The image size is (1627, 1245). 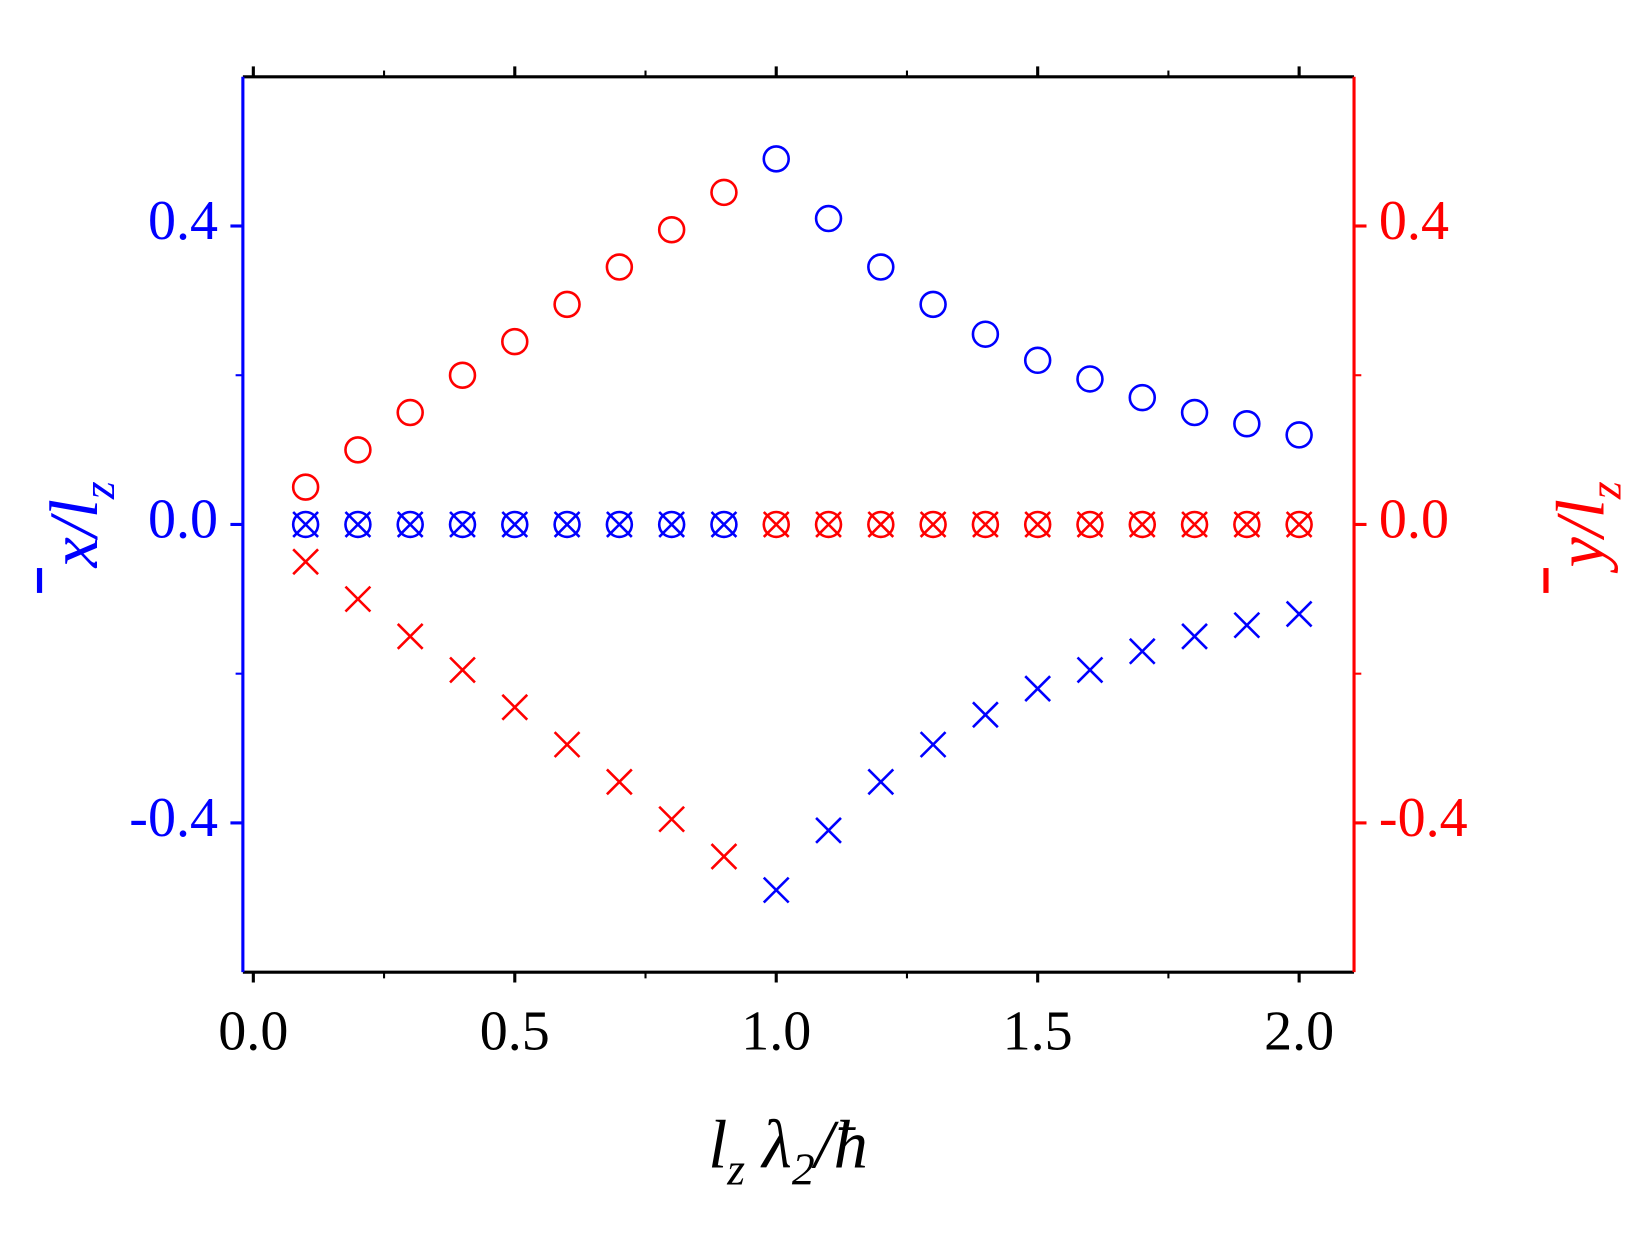 I want to click on x-label-part: l, so click(x=717, y=1144).